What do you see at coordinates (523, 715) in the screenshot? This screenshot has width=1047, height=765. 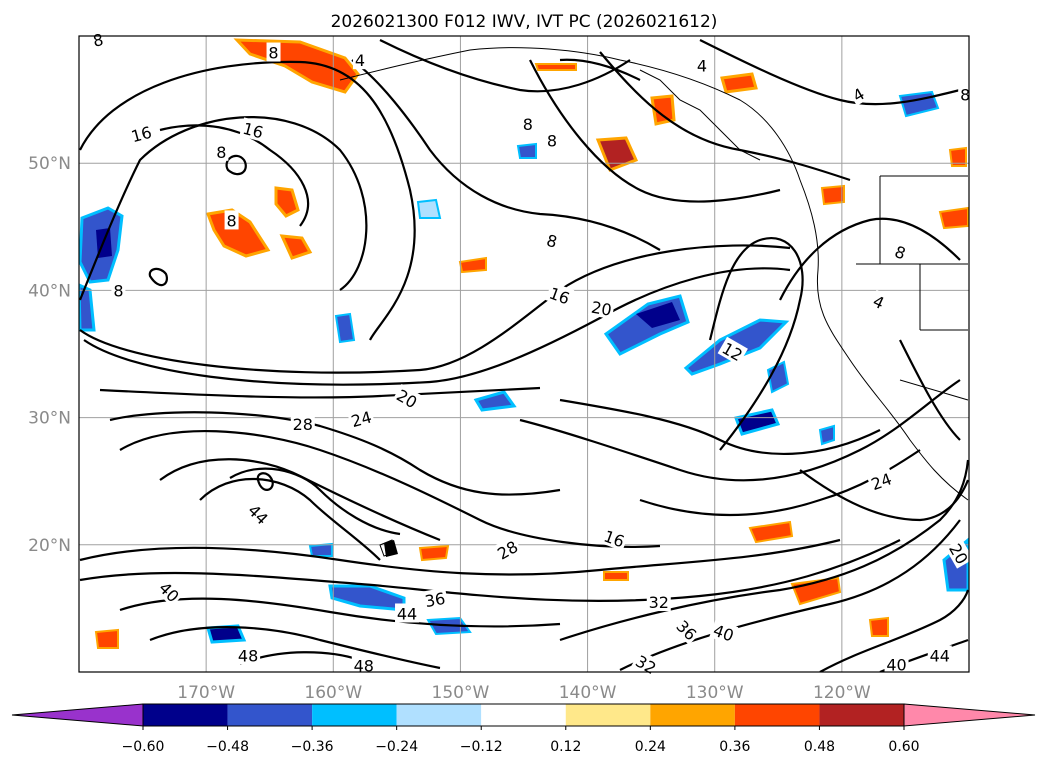 I see `colorbar-frame` at bounding box center [523, 715].